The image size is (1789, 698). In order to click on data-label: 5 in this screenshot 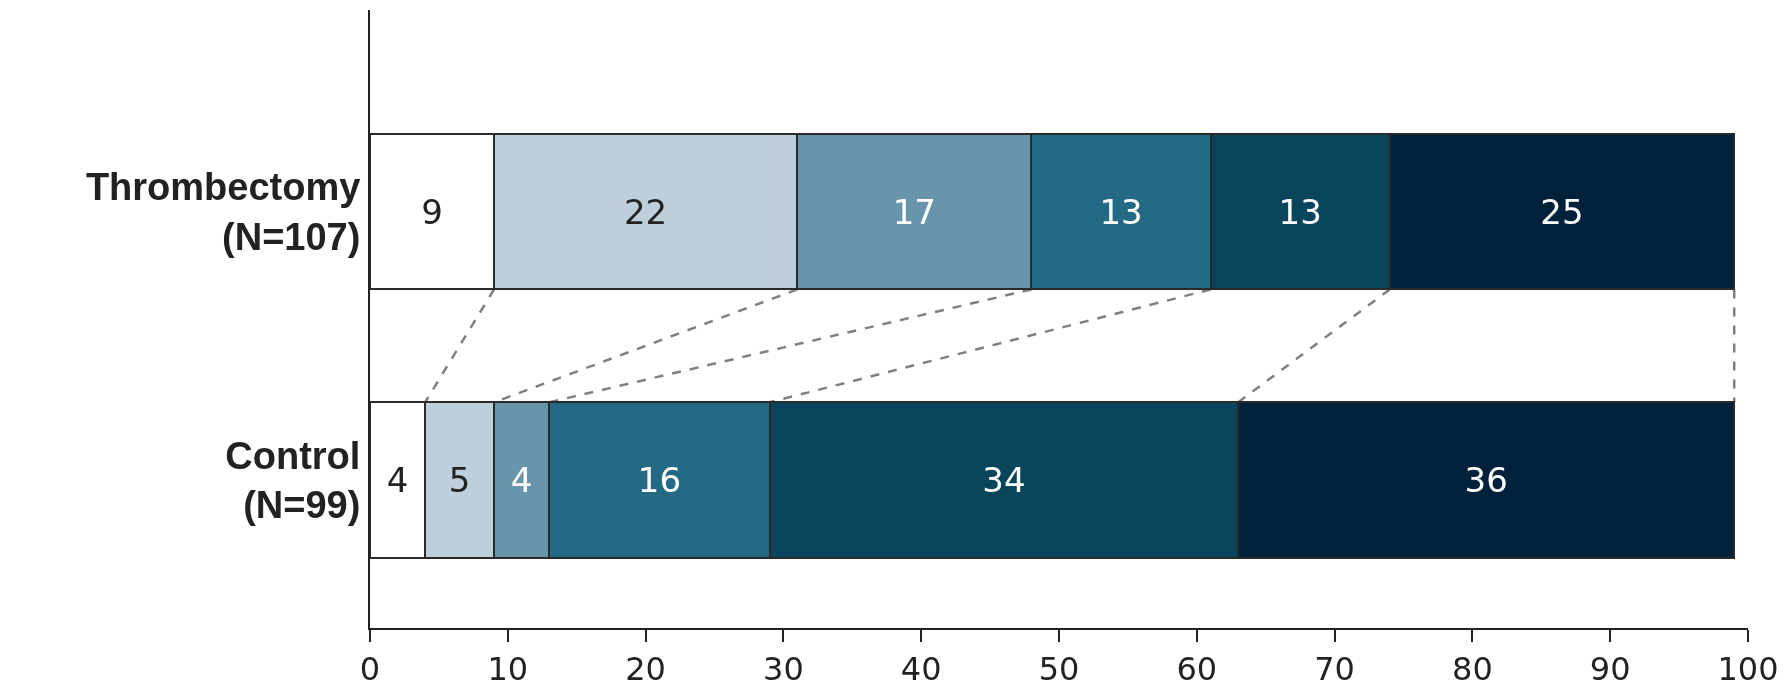, I will do `click(459, 480)`.